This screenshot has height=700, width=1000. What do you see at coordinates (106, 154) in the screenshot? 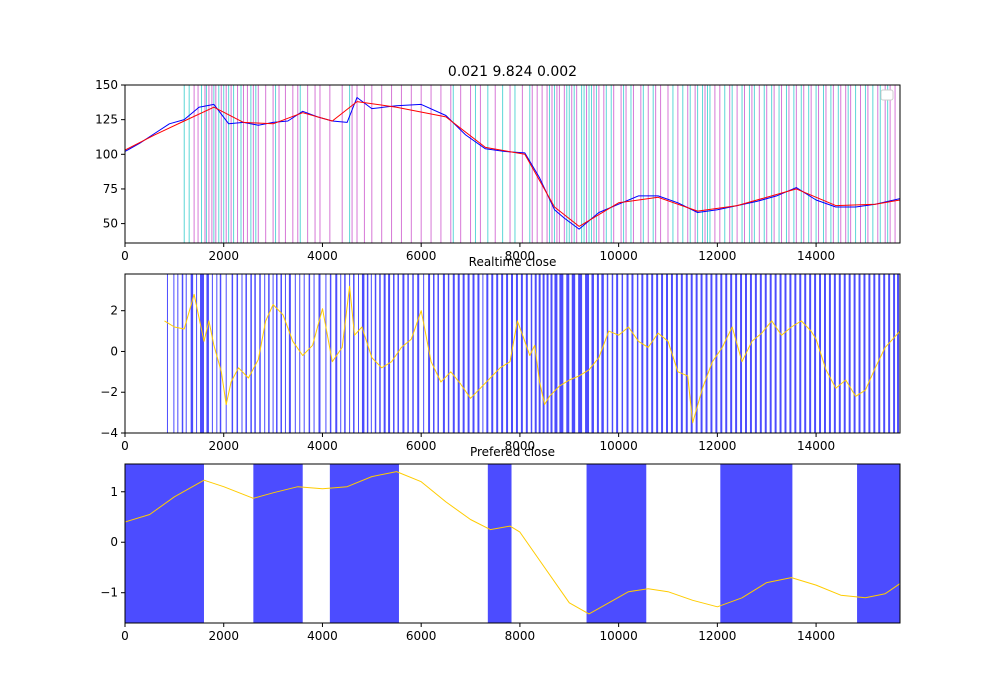
I see `y-tick-label: 100` at bounding box center [106, 154].